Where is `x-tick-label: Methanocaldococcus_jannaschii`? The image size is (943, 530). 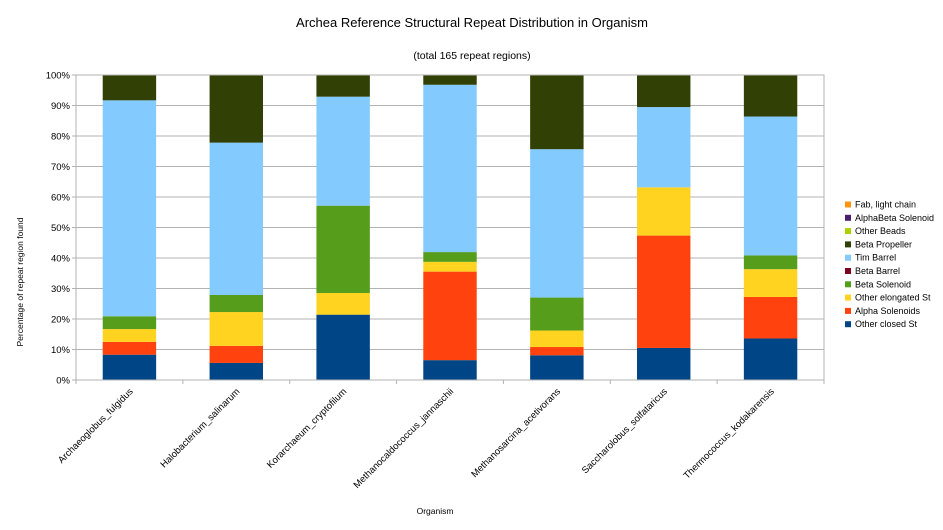
x-tick-label: Methanocaldococcus_jannaschii is located at coordinates (404, 438).